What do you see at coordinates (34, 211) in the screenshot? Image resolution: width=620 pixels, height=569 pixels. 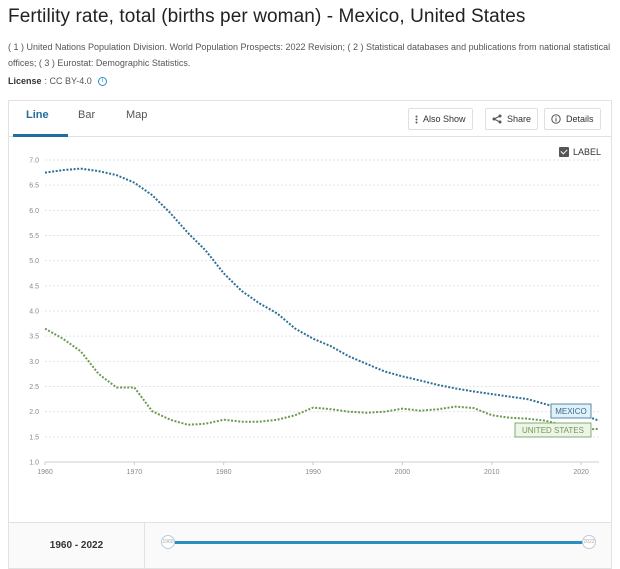 I see `y-tick-label: 6.0` at bounding box center [34, 211].